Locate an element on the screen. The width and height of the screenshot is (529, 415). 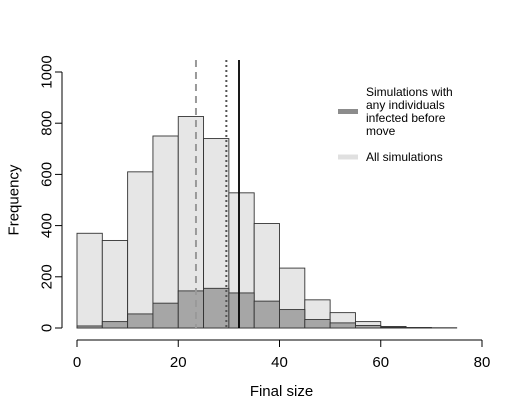
legend-label: infected before is located at coordinates (406, 118).